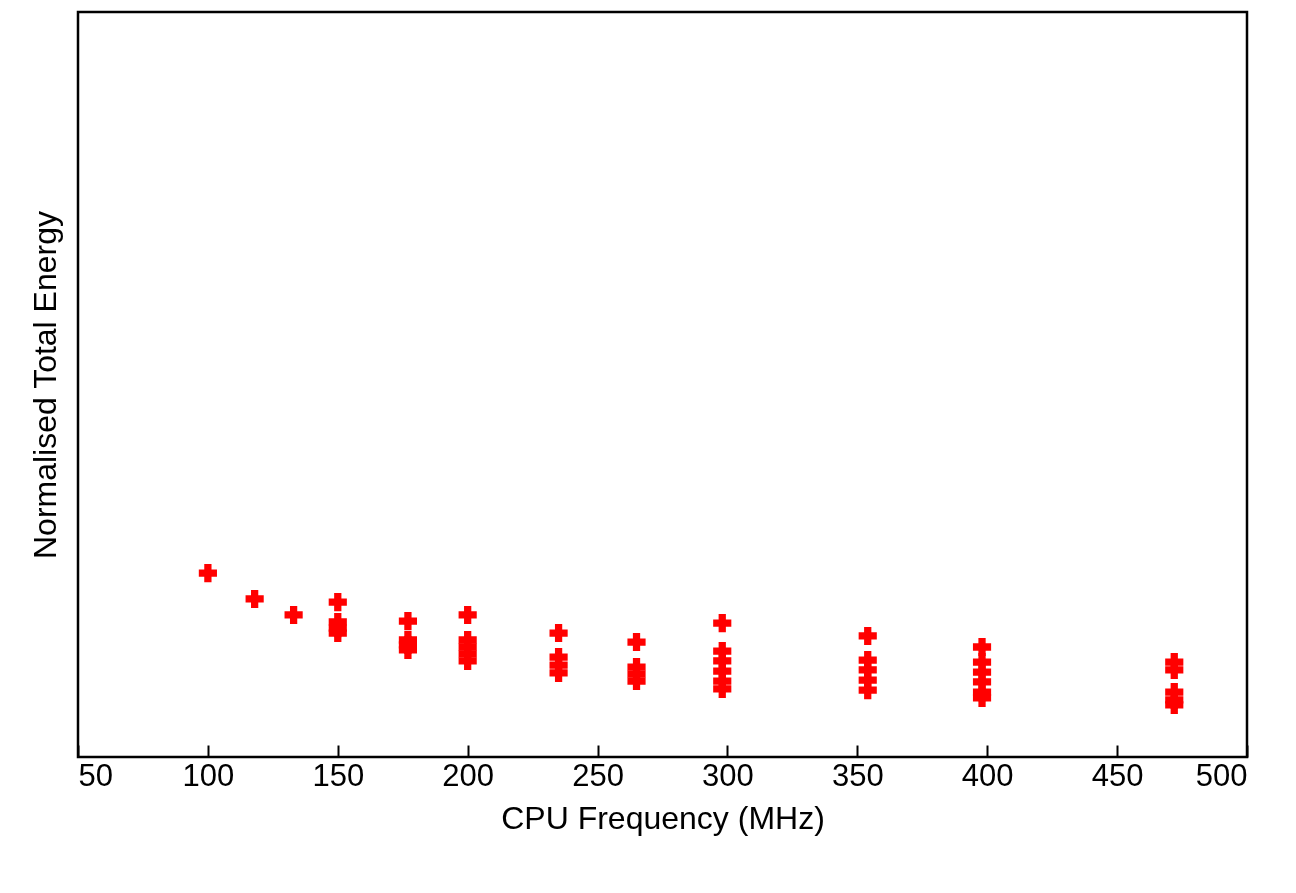 The height and width of the screenshot is (893, 1296). Describe the element at coordinates (44, 385) in the screenshot. I see `y-axis-title: Normalised Total Energy` at that location.